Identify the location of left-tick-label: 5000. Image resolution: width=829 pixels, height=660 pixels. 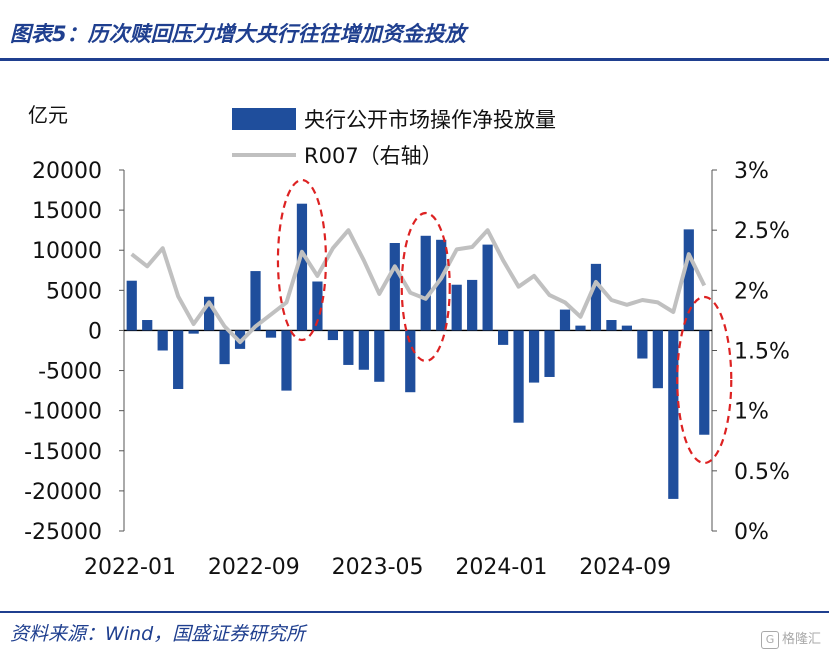
(74, 291).